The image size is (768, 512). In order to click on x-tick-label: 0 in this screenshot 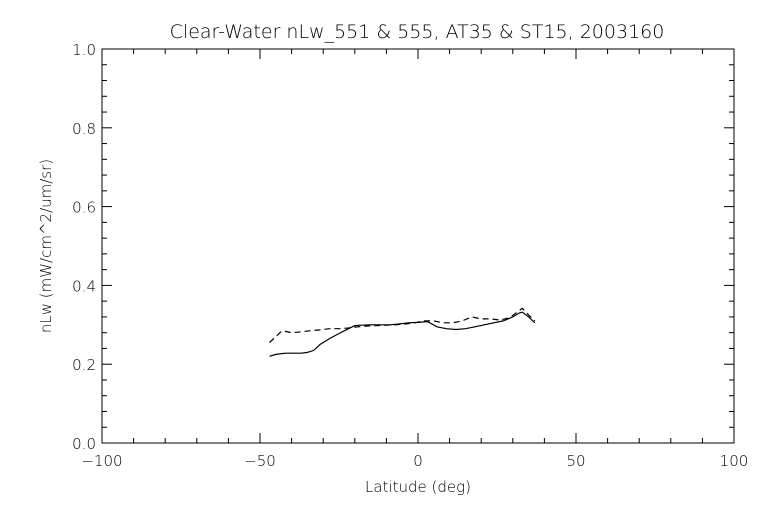, I will do `click(418, 461)`.